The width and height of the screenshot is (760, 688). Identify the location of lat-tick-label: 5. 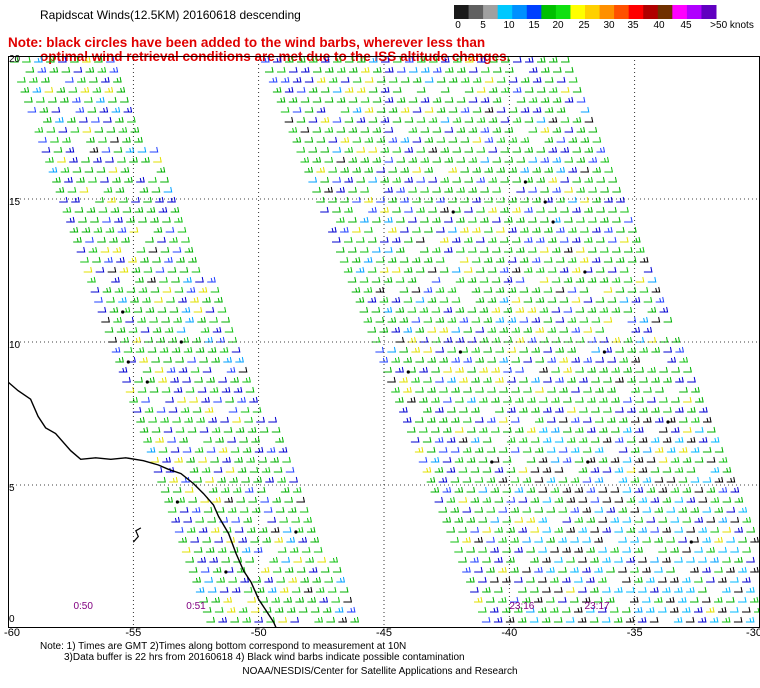
(12, 488).